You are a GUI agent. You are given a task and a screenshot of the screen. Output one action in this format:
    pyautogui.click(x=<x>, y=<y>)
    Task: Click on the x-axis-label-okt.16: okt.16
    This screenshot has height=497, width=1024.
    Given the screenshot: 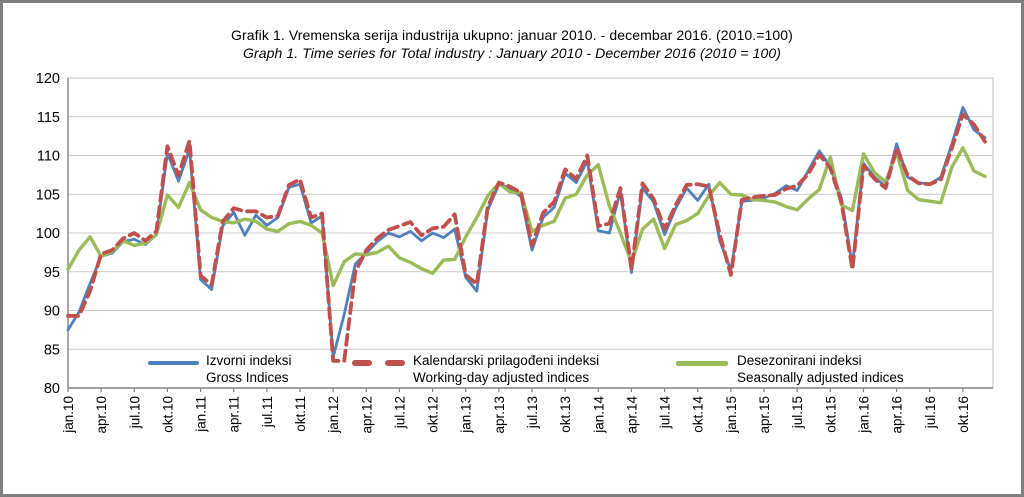 What is the action you would take?
    pyautogui.click(x=963, y=414)
    